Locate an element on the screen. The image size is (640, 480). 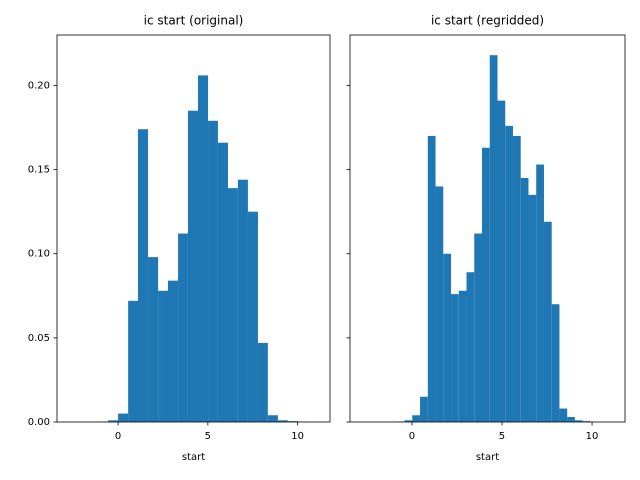
y-tick-label: 0.15 is located at coordinates (39, 170).